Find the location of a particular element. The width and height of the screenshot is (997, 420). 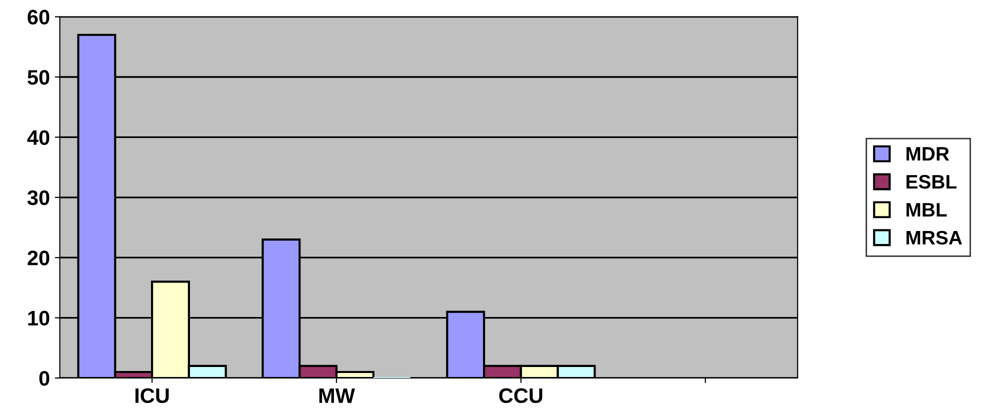

y-tick-label: 30 is located at coordinates (38, 198).